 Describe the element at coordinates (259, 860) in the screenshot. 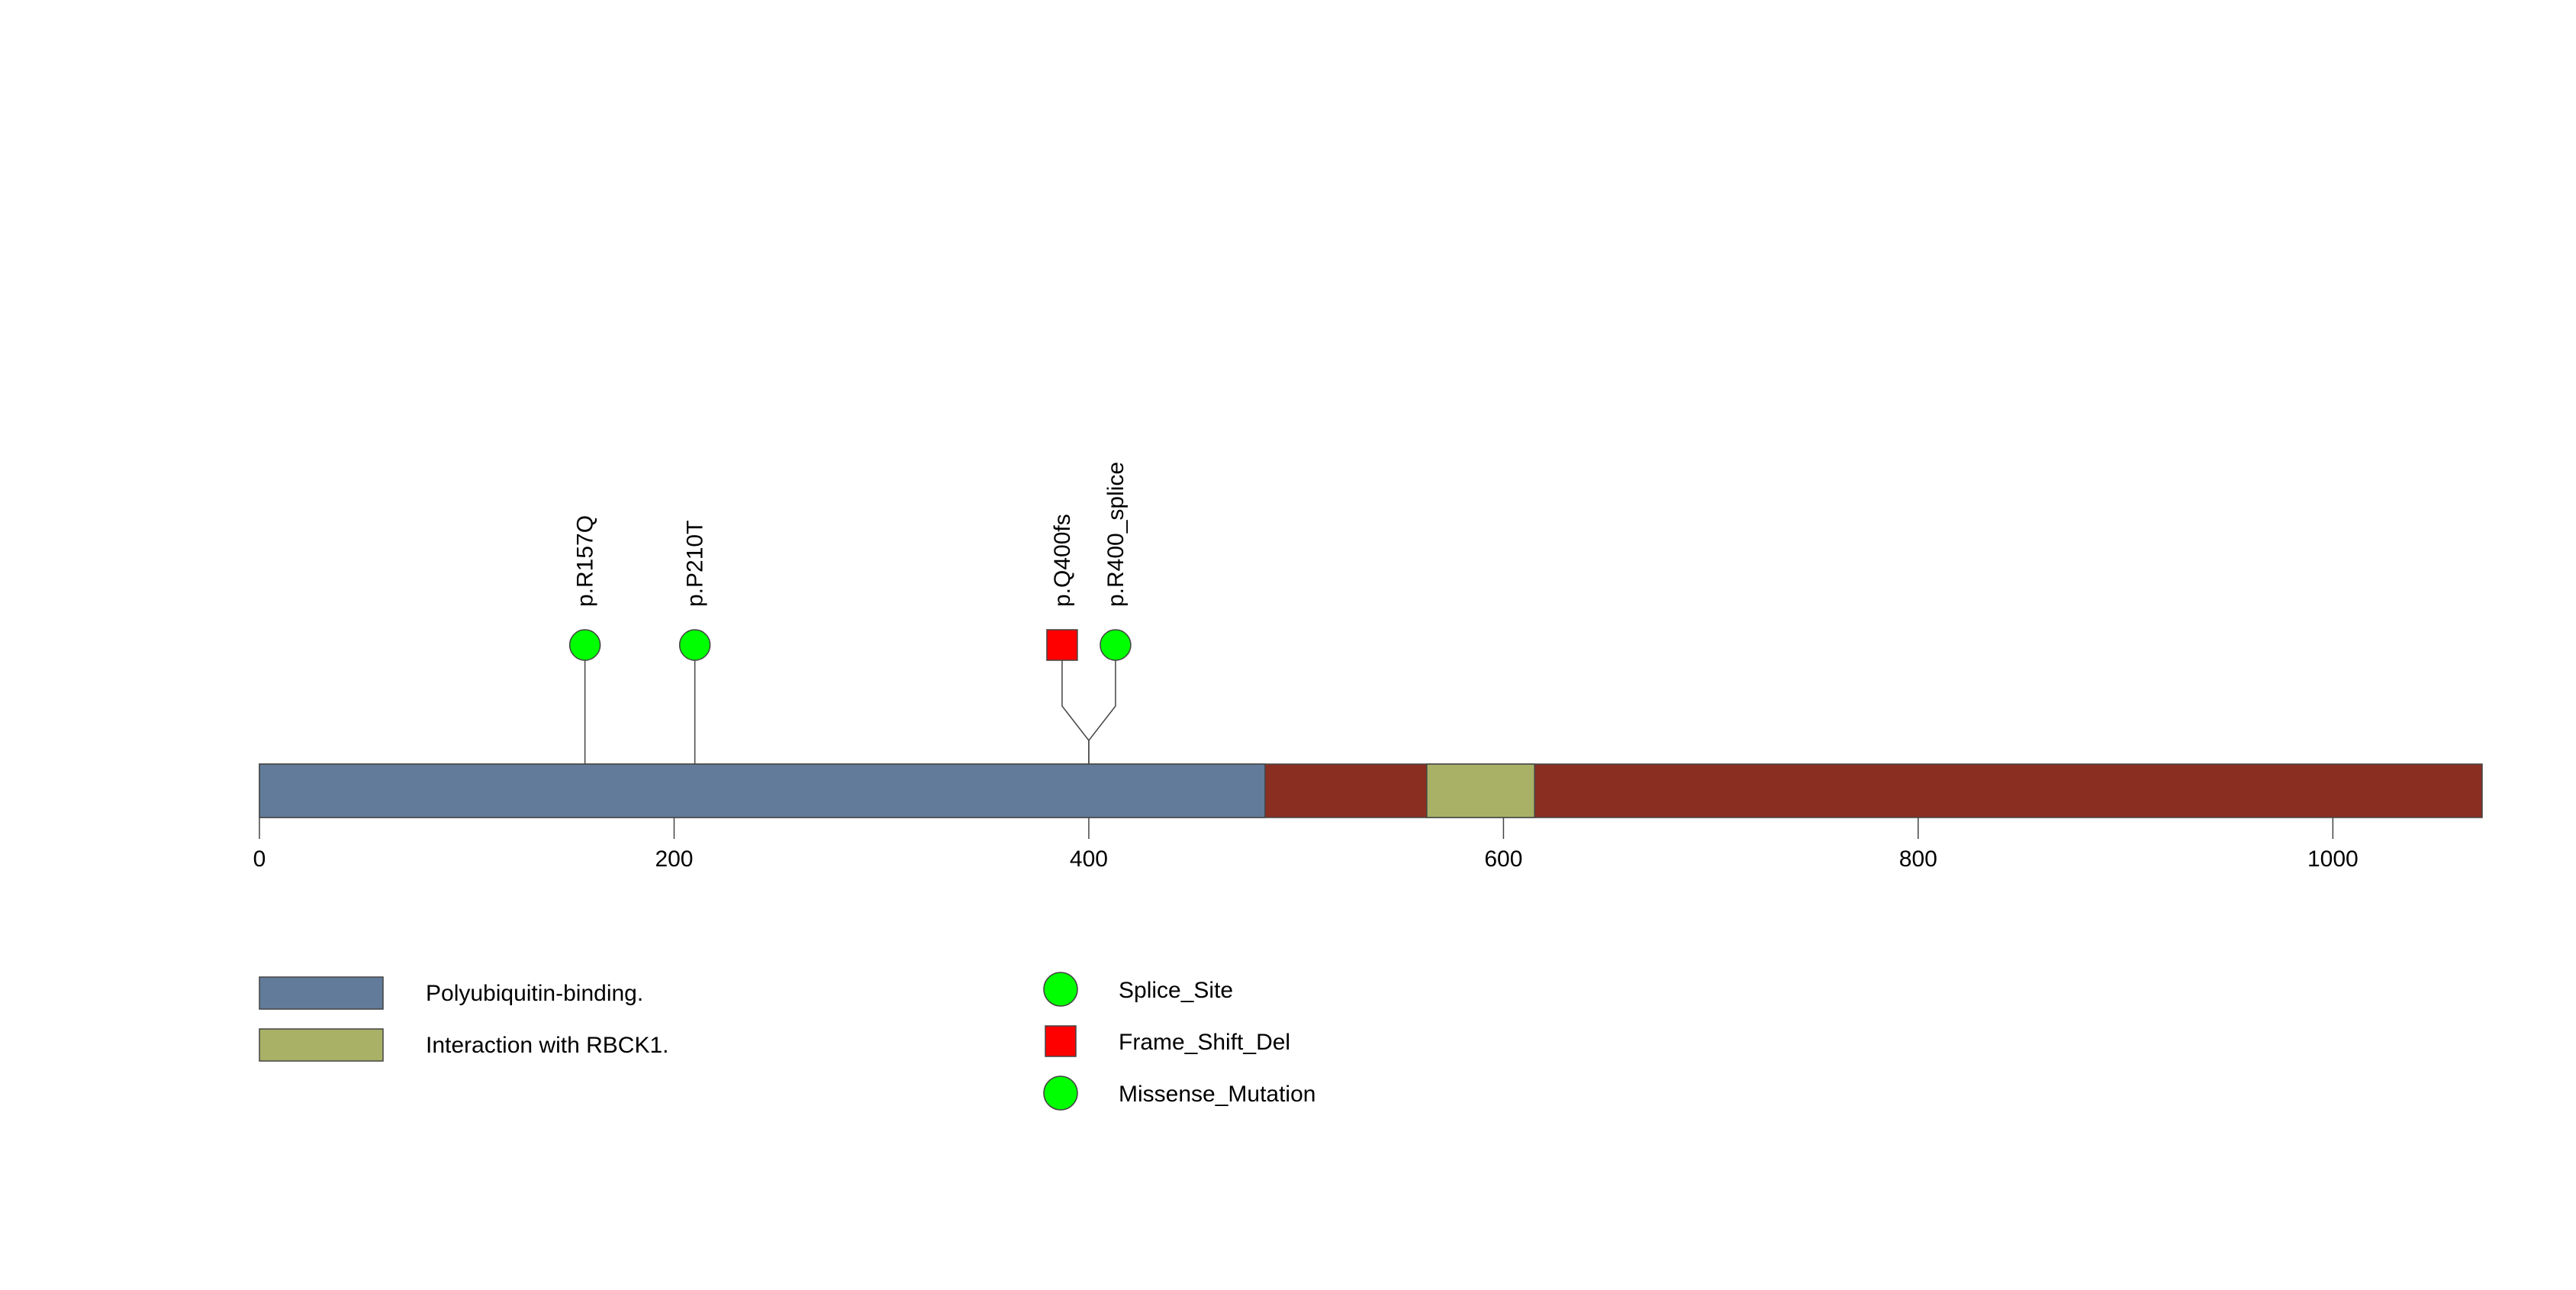

I see `x-tick-label-0: 0` at that location.